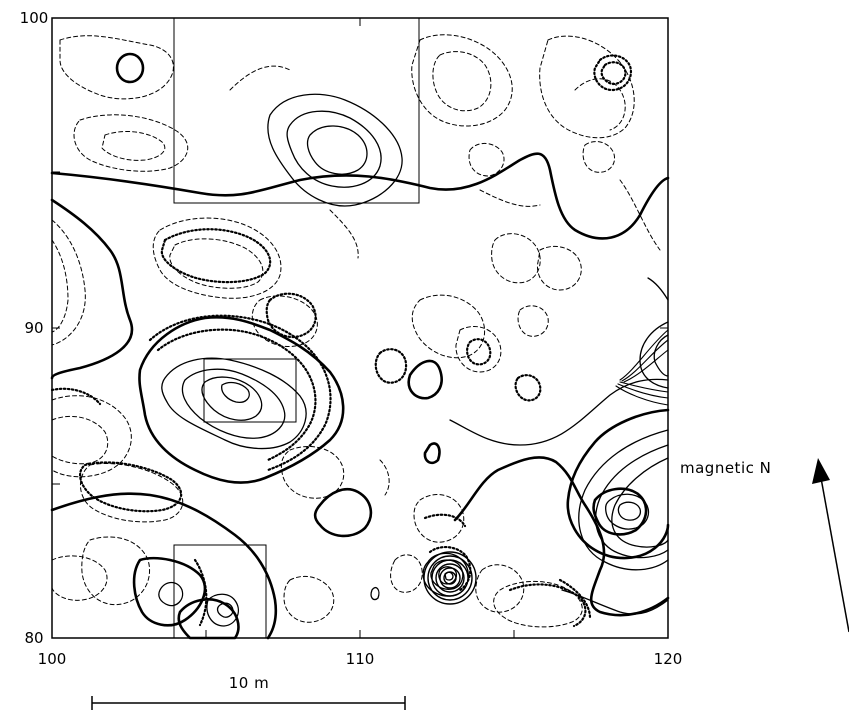  I want to click on y-tick-label-bottom: 80, so click(33, 638).